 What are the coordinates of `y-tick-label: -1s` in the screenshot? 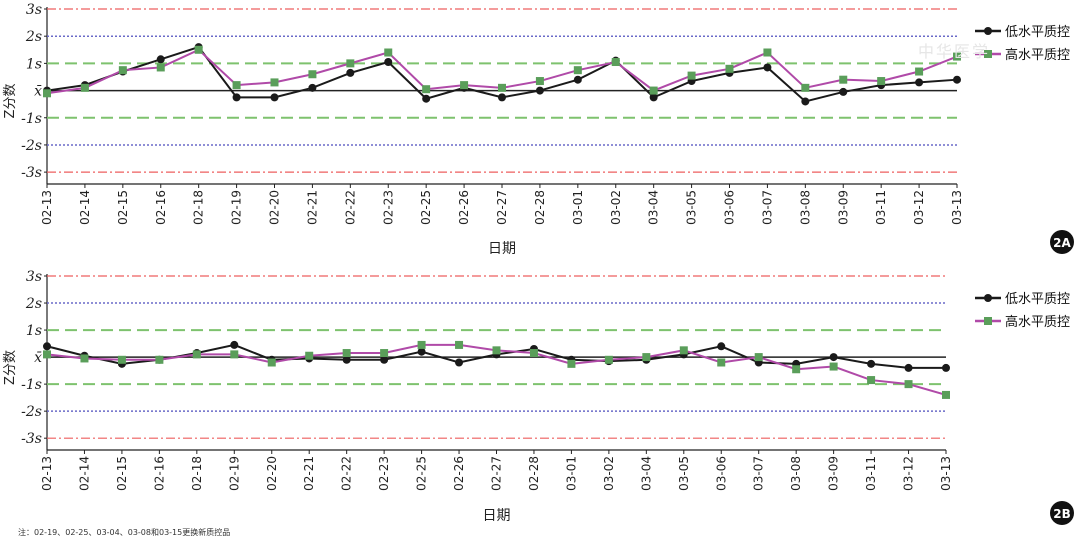 It's located at (31, 385).